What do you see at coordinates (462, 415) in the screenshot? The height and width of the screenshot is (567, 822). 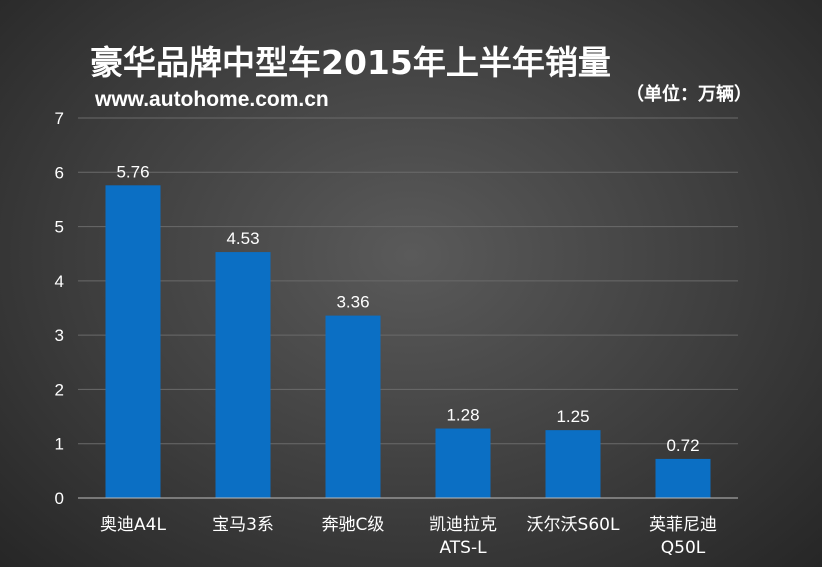 I see `value-label: 1.28` at bounding box center [462, 415].